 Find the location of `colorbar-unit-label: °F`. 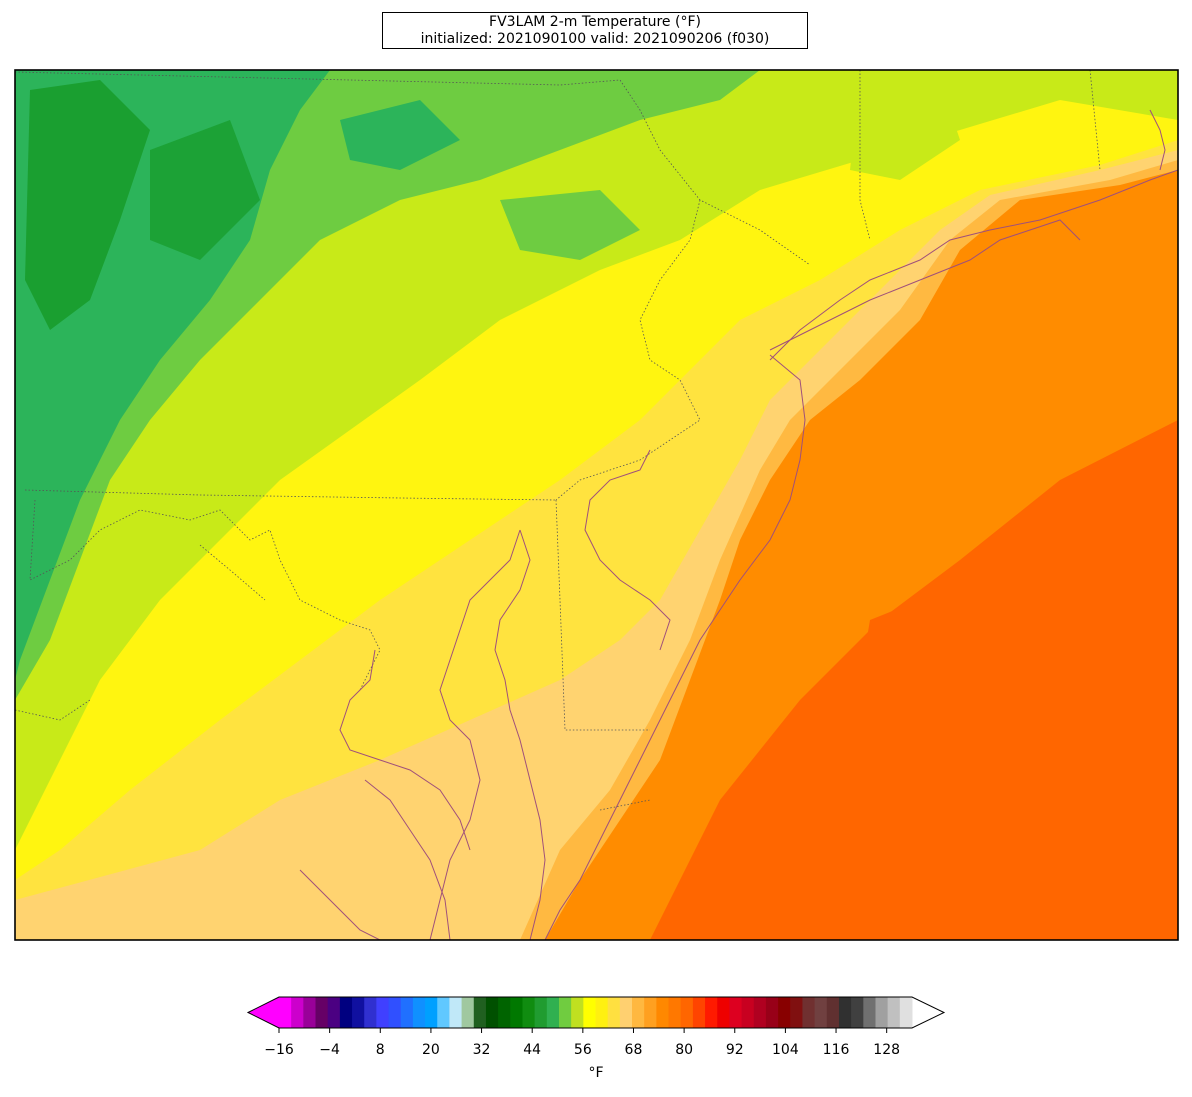

colorbar-unit-label: °F is located at coordinates (596, 1073).